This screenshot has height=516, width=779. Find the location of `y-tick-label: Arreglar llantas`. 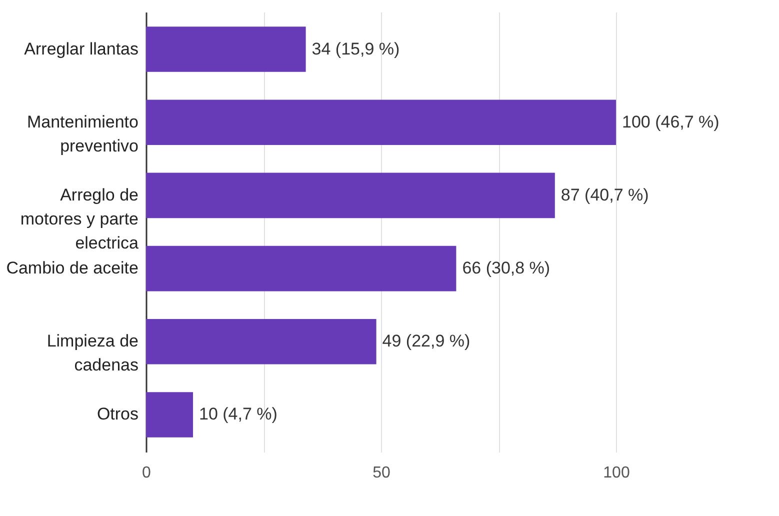

y-tick-label: Arreglar llantas is located at coordinates (81, 48).